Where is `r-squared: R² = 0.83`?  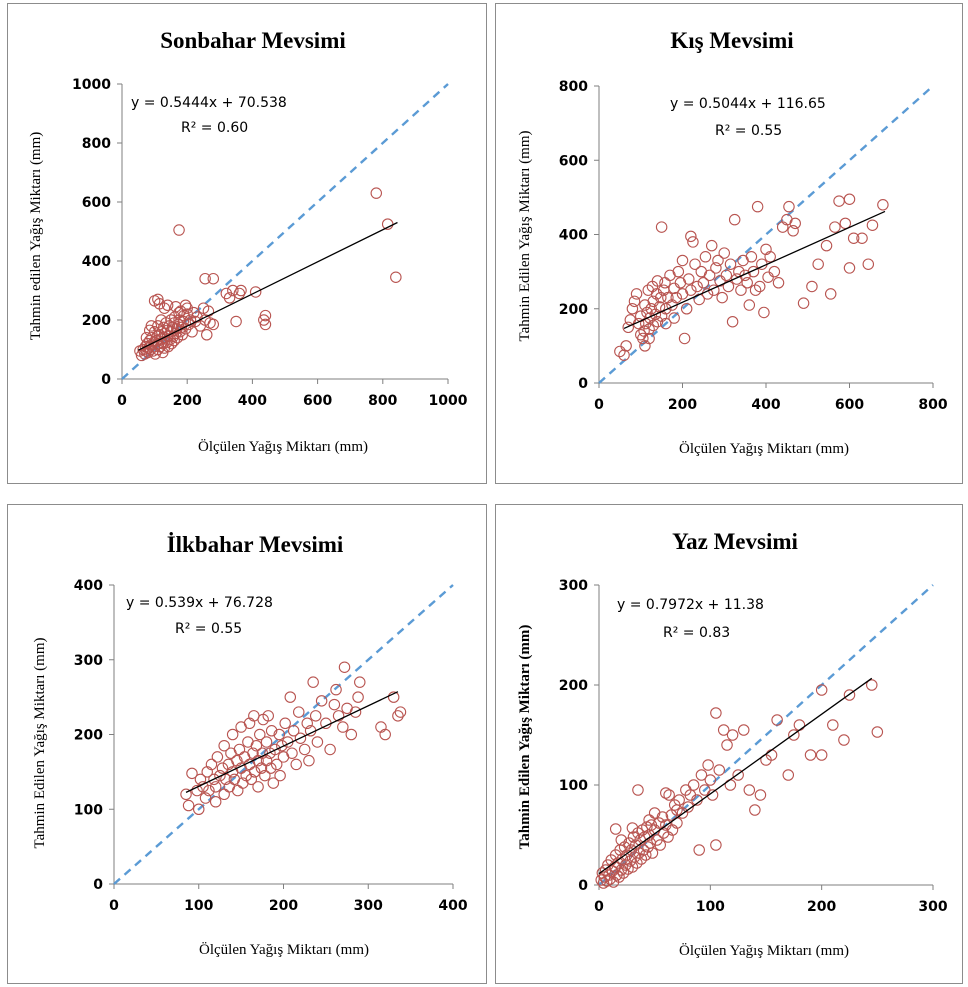
r-squared: R² = 0.83 is located at coordinates (696, 633).